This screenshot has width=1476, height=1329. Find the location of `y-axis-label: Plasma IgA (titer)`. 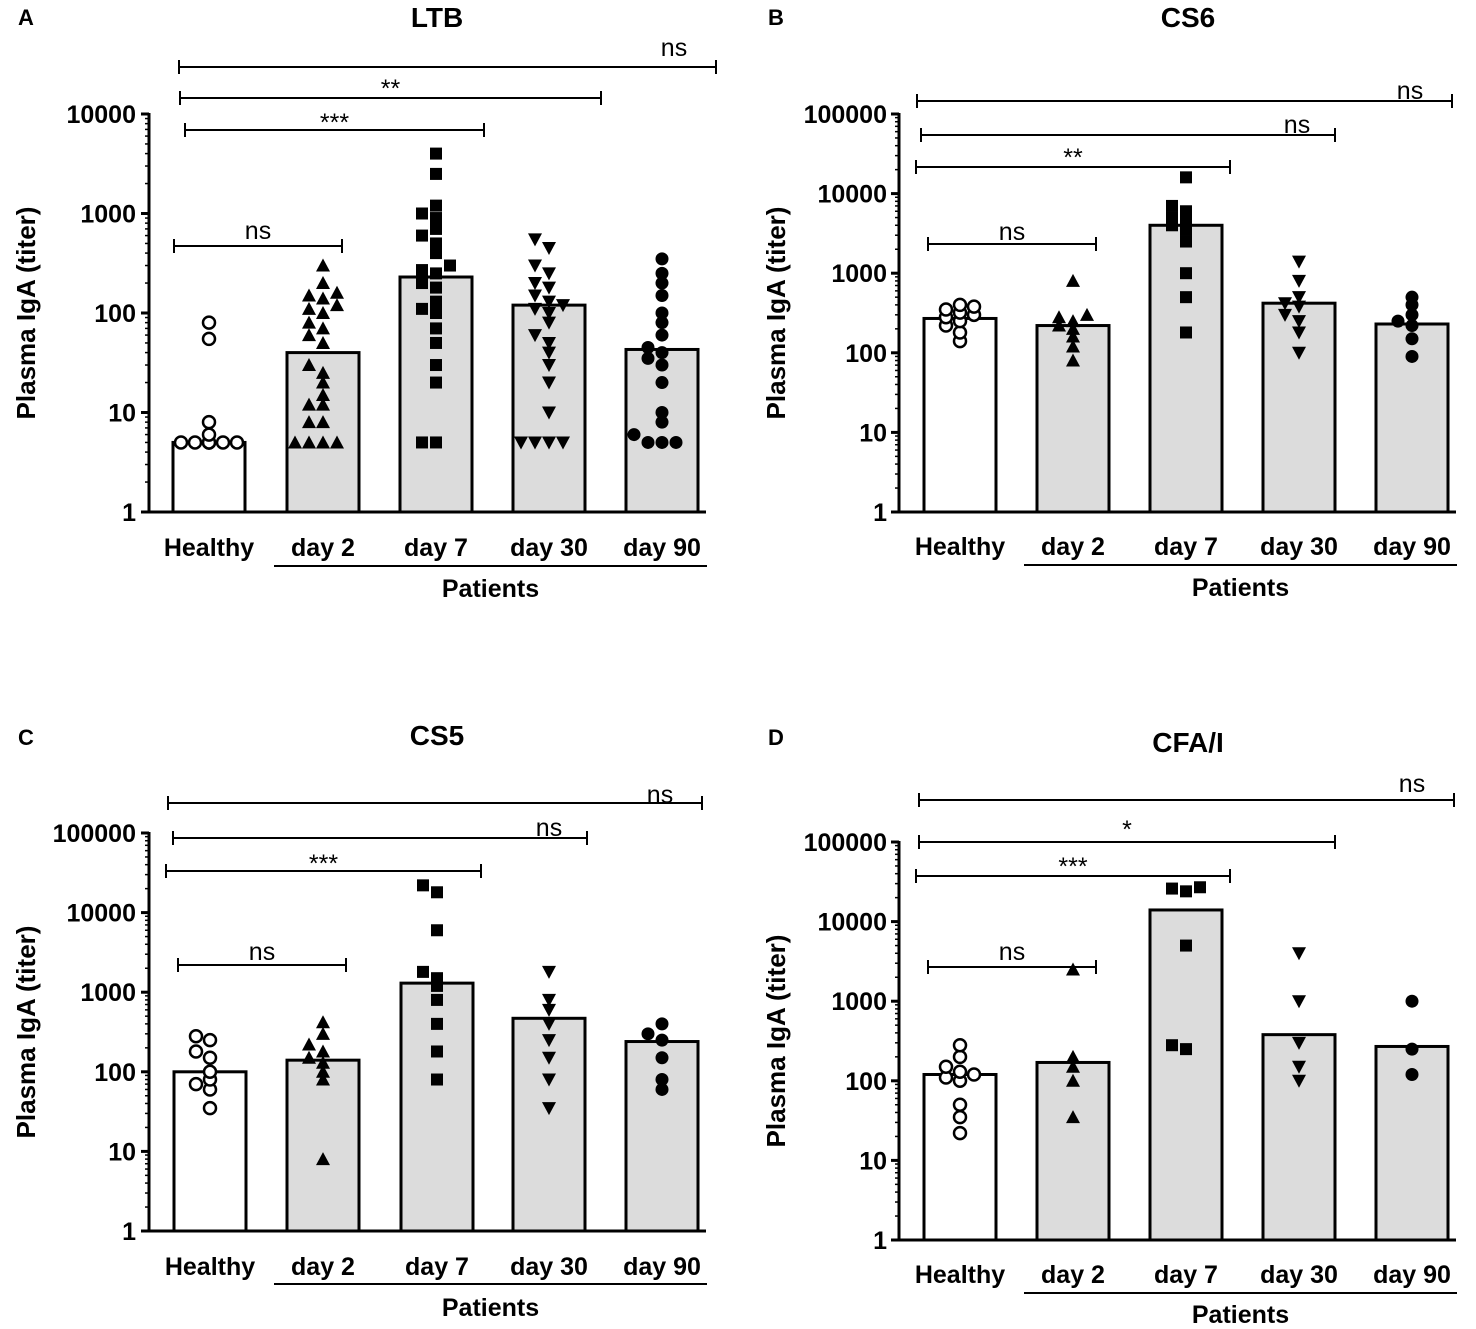

y-axis-label: Plasma IgA (titer) is located at coordinates (26, 1032).